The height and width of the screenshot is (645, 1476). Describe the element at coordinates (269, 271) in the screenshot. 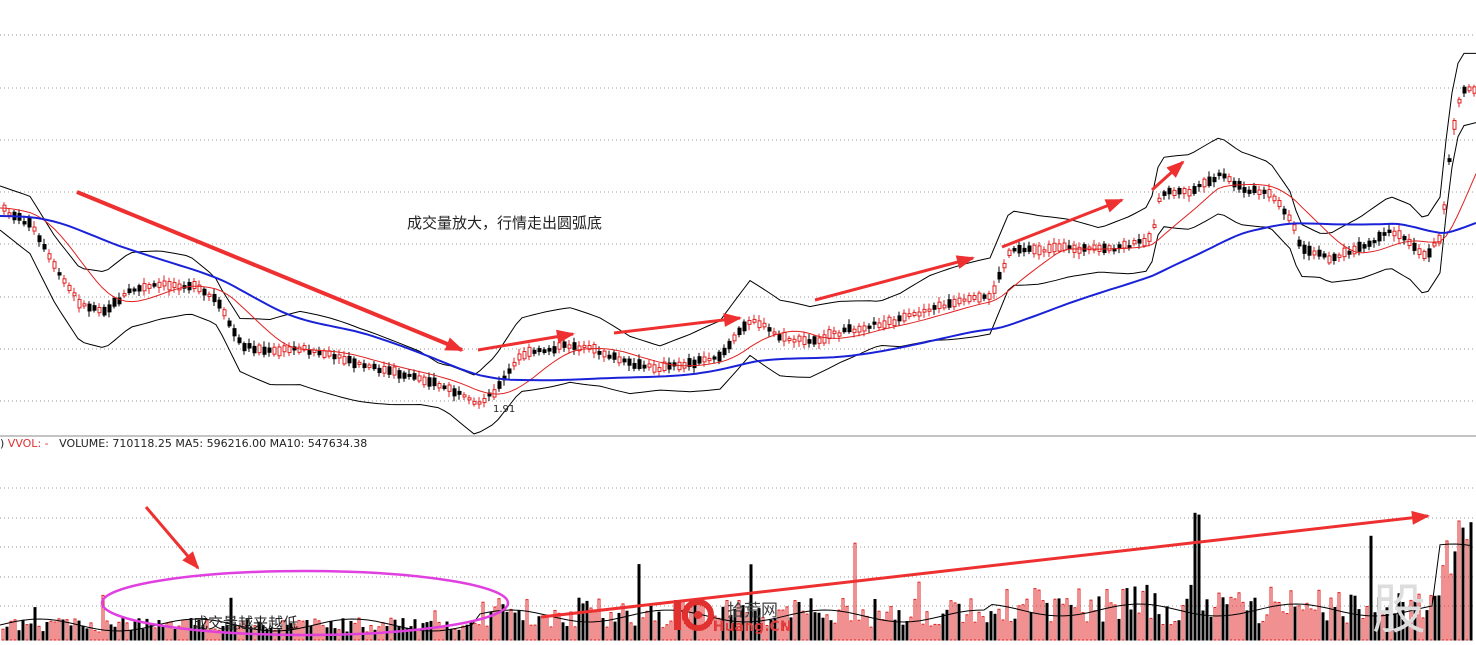

I see `downtrend-arrow` at that location.